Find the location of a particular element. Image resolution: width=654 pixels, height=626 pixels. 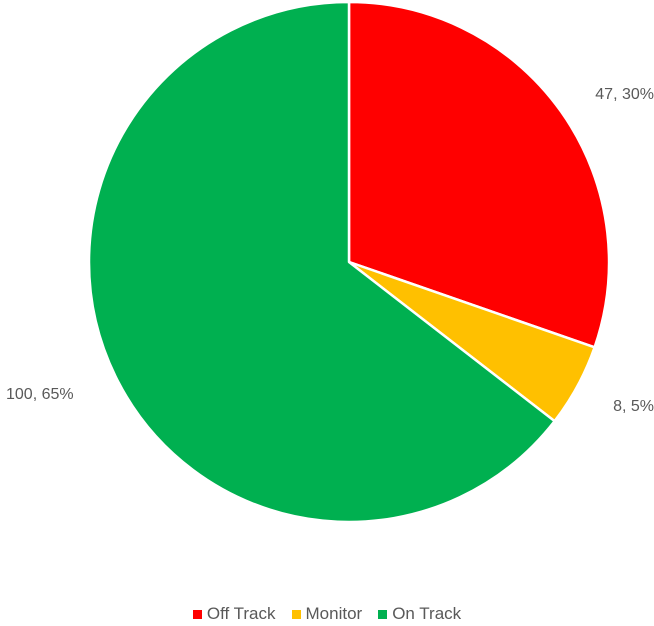

data-label-on-track: 100, 65% is located at coordinates (40, 394).